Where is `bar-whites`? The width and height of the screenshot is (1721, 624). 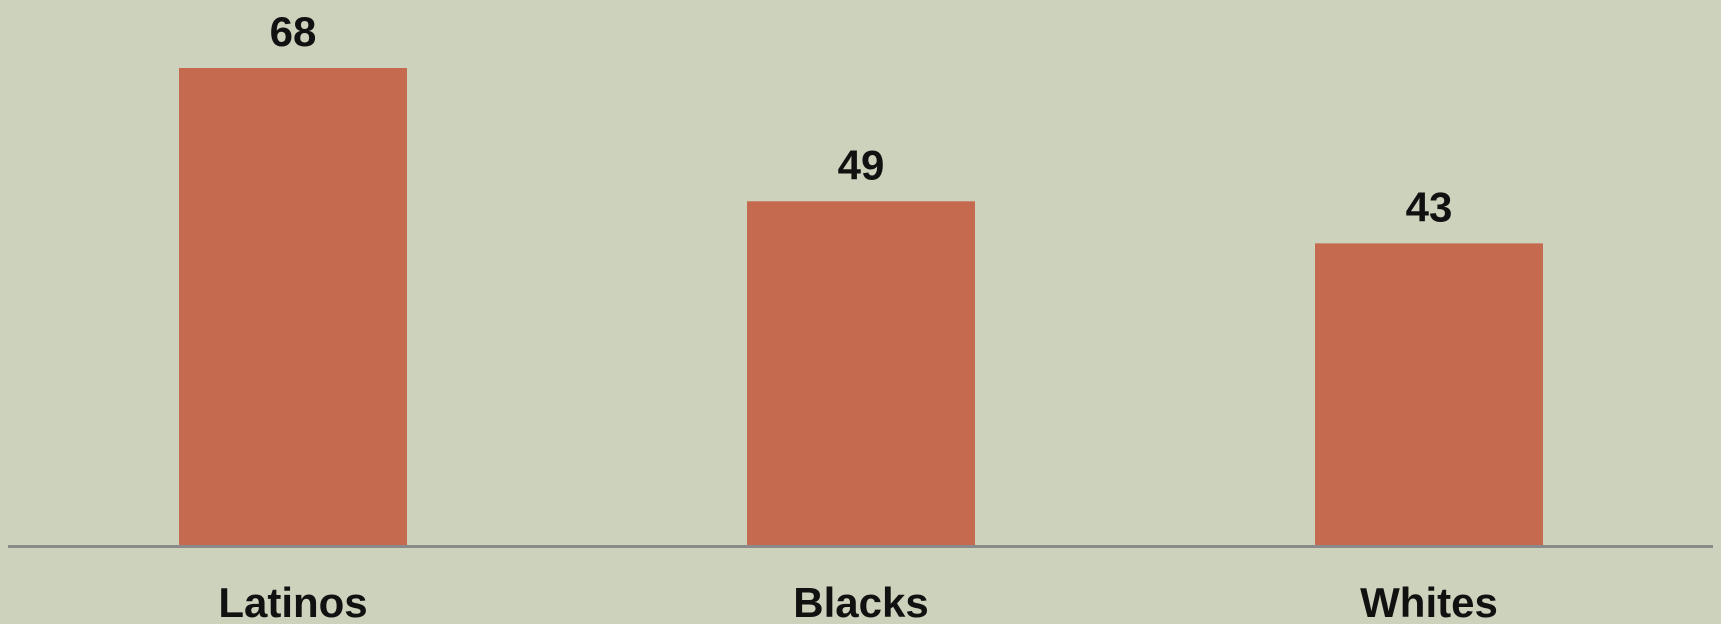 bar-whites is located at coordinates (1429, 394).